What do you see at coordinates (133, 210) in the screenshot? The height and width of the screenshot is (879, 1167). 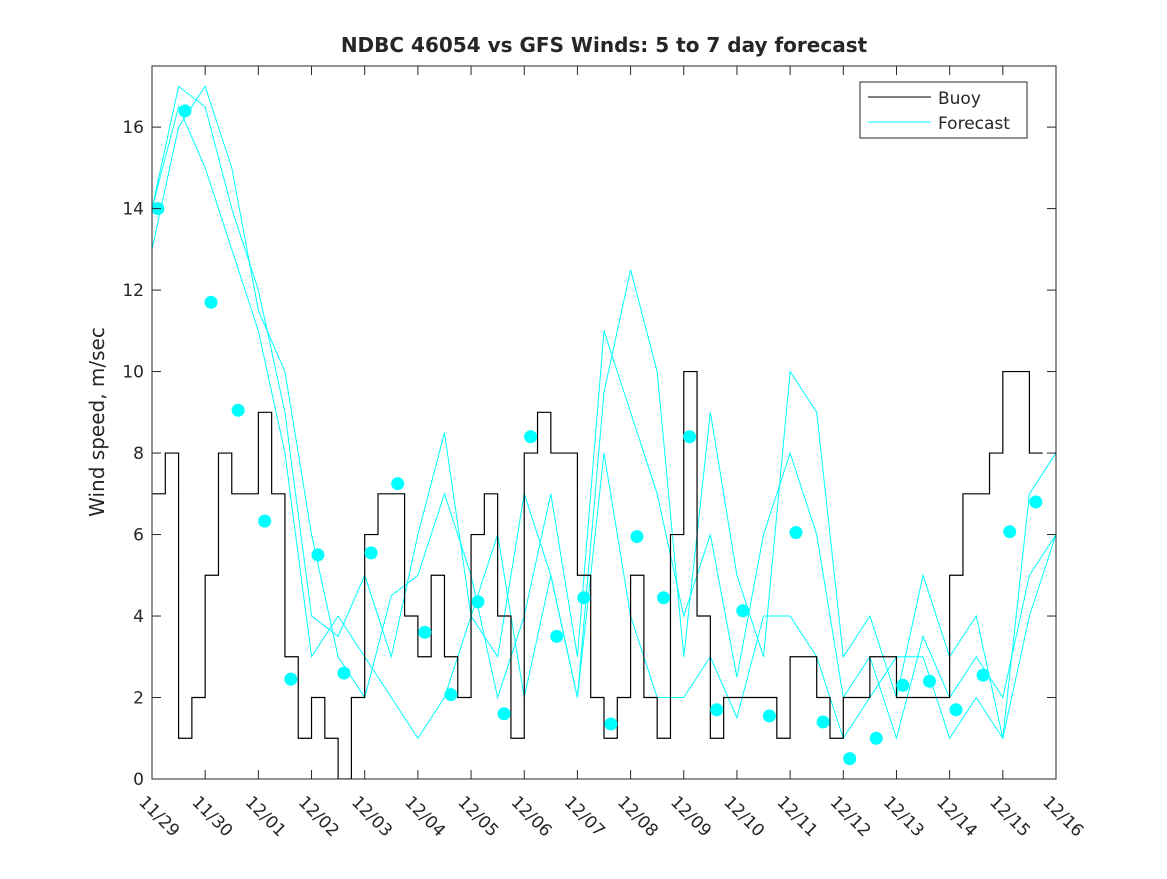 I see `y-tick-label: 14` at bounding box center [133, 210].